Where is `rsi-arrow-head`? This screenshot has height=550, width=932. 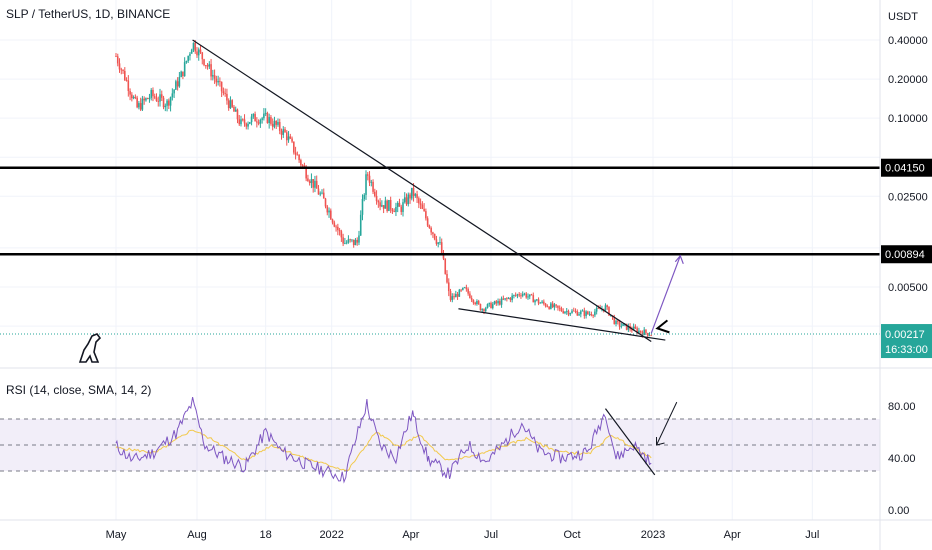 rsi-arrow-head is located at coordinates (660, 441).